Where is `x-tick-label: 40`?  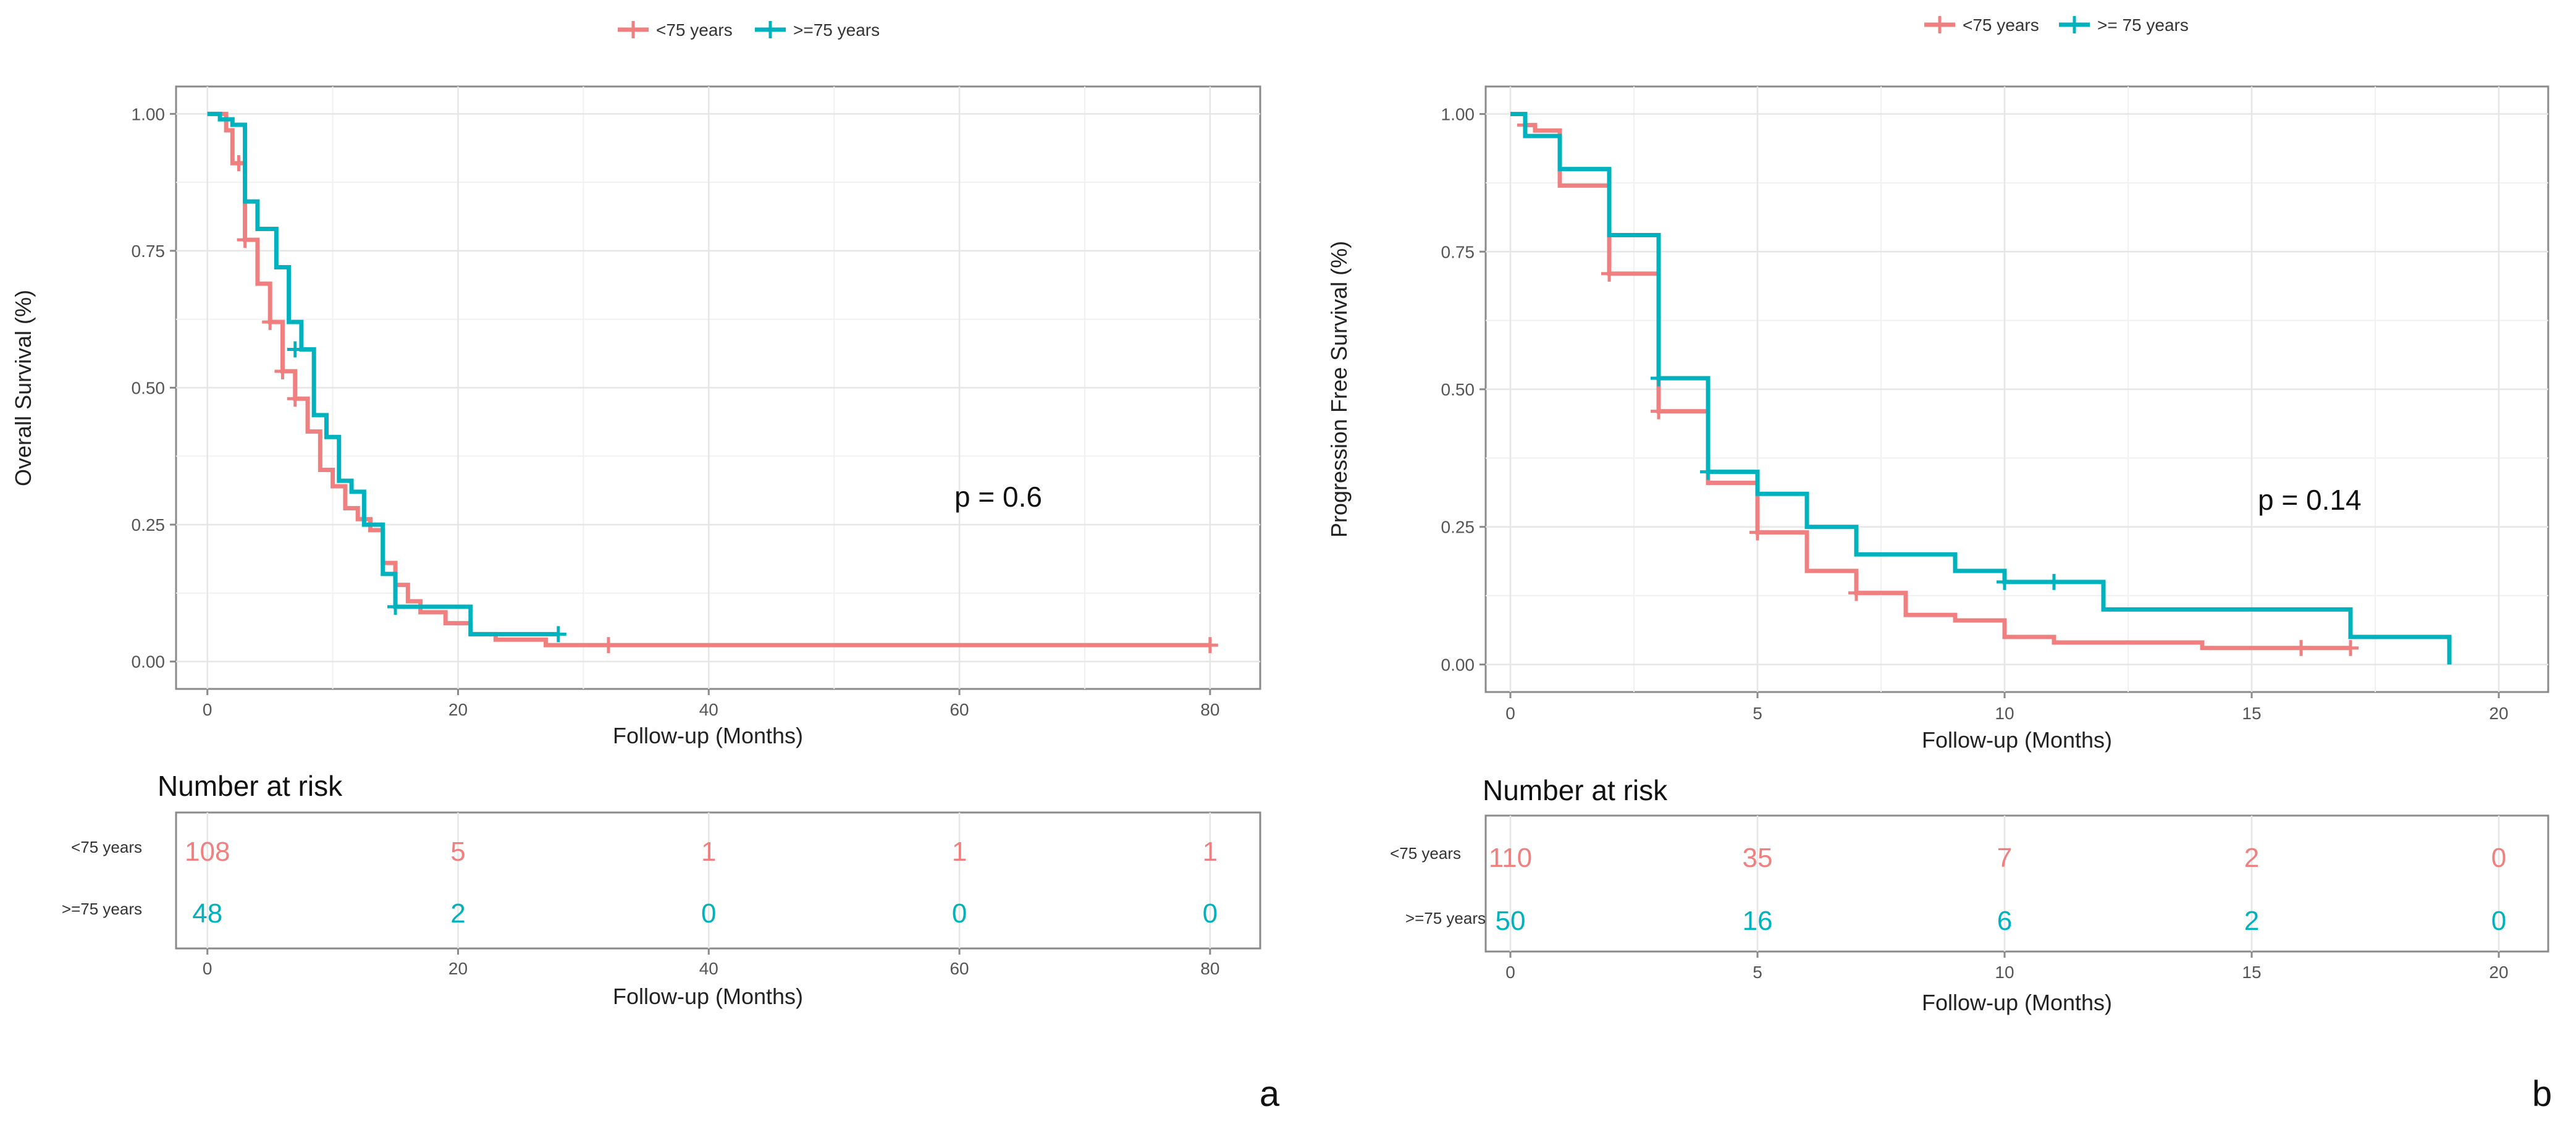 x-tick-label: 40 is located at coordinates (708, 709).